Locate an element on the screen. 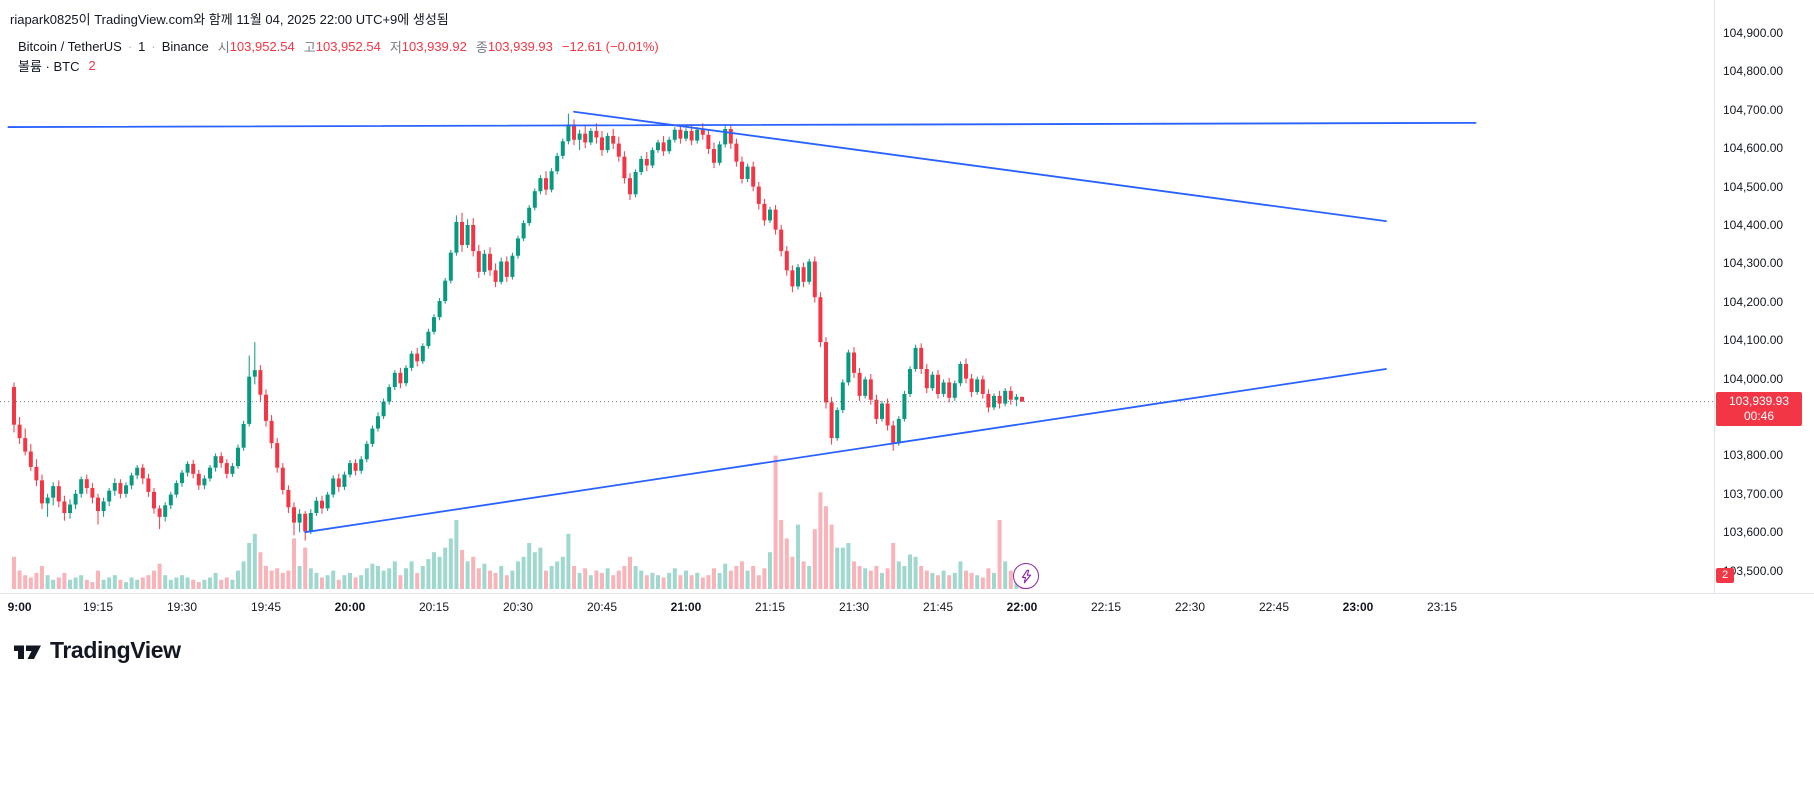 Image resolution: width=1814 pixels, height=794 pixels. price-tick-label: 104,800.00 is located at coordinates (1753, 71).